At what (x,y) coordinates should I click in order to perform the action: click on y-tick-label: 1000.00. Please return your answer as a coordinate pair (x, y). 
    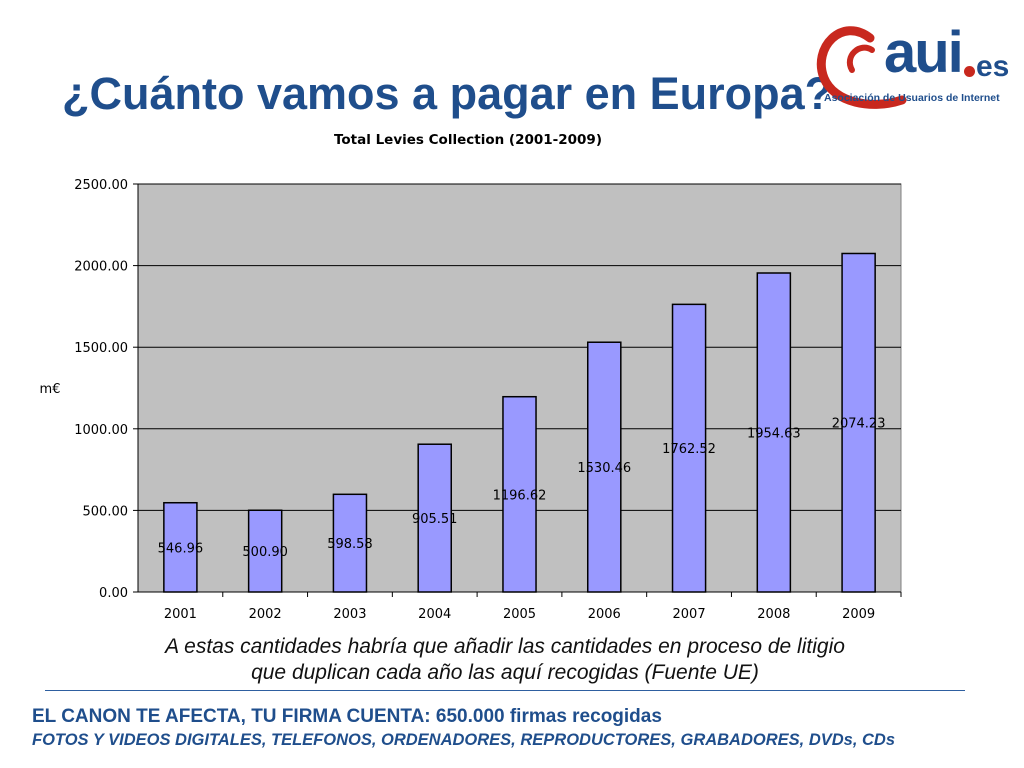
    Looking at the image, I should click on (101, 430).